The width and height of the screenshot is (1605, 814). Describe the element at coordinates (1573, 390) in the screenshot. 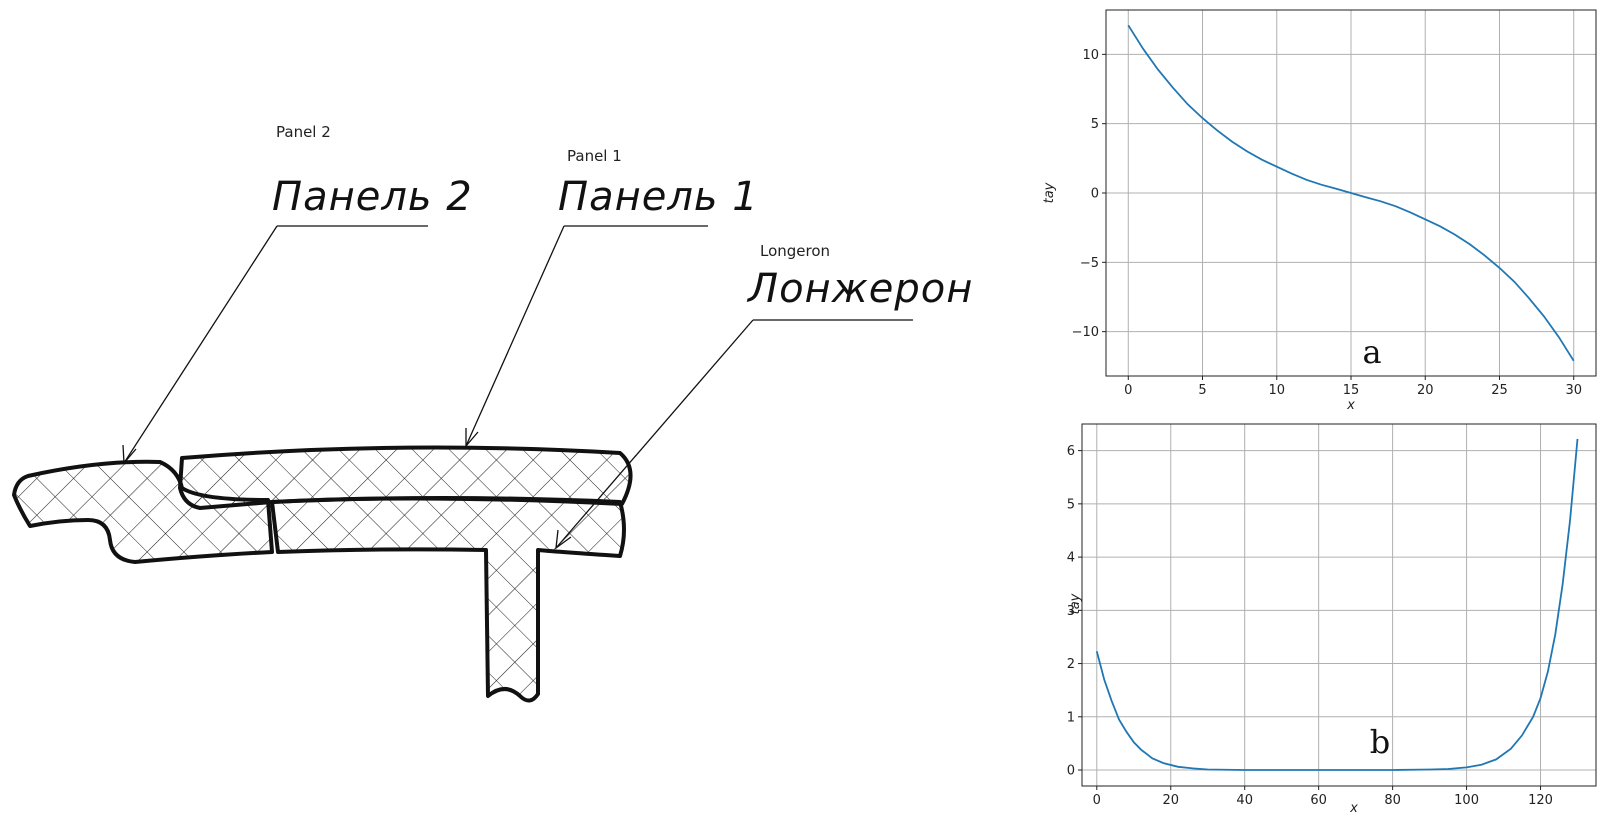

I see `chart-a-xtick-label-6: 30` at that location.